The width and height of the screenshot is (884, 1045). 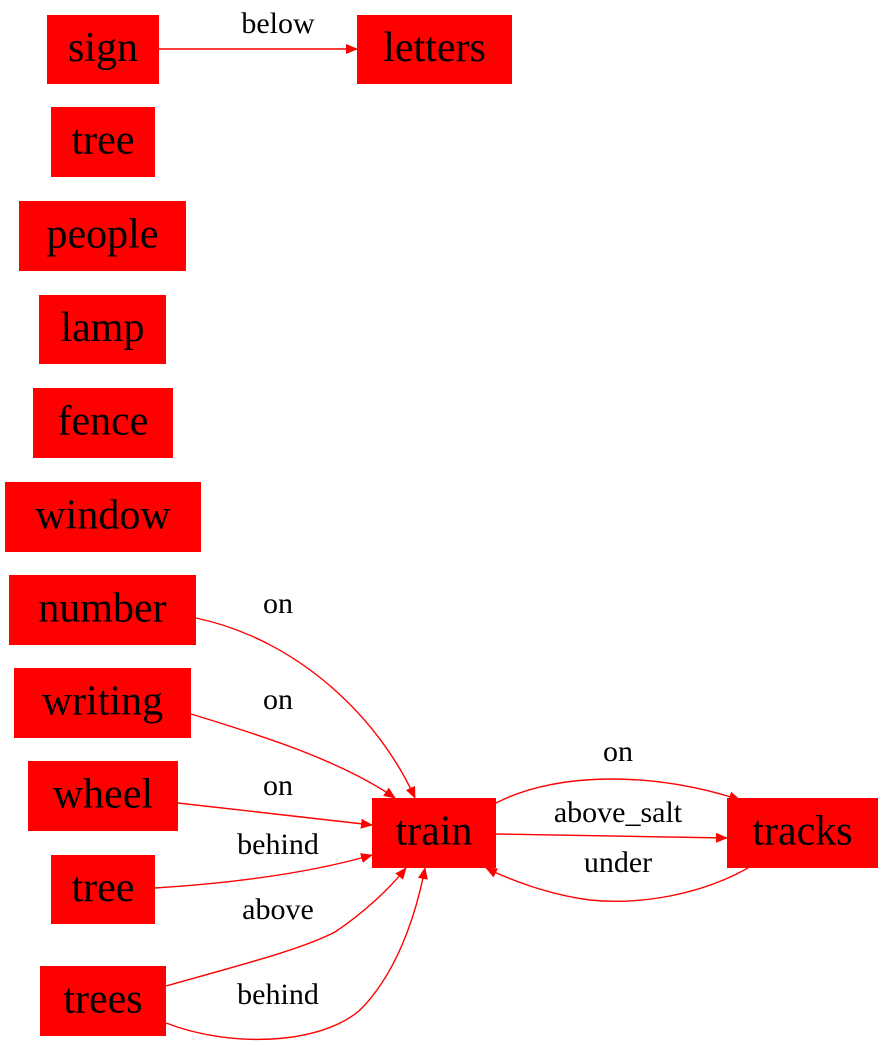 I want to click on node-people: people, so click(x=102, y=236).